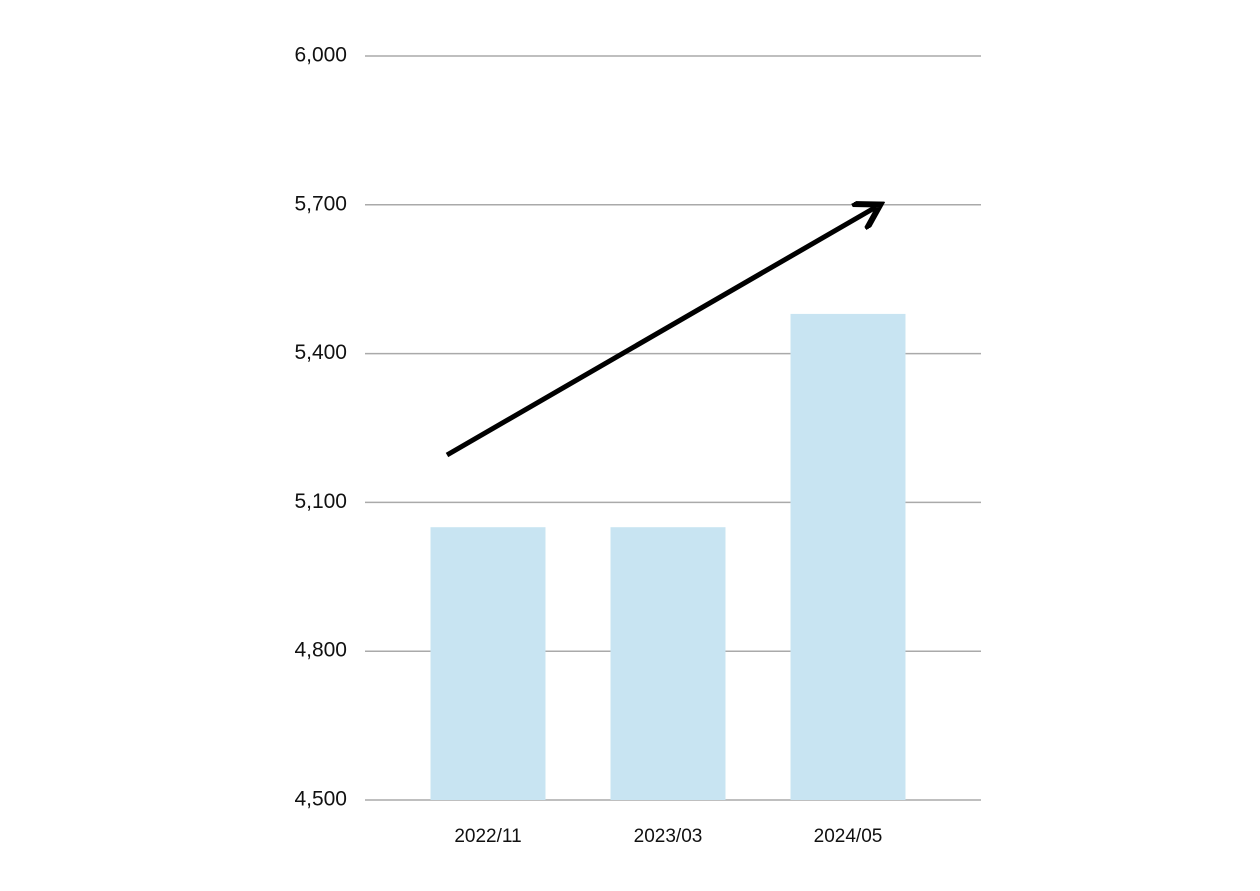 The image size is (1260, 891). Describe the element at coordinates (320, 501) in the screenshot. I see `y-tick-label: 5,100` at that location.